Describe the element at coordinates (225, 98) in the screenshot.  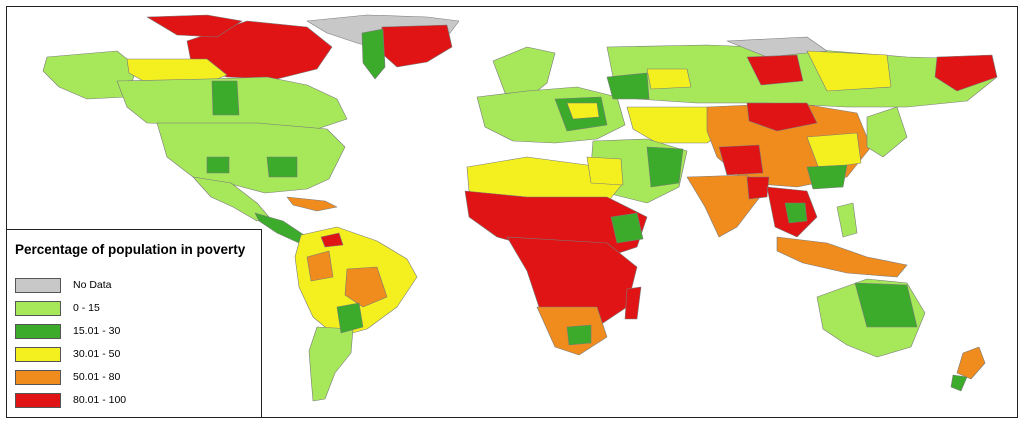
I see `region-canada-green` at that location.